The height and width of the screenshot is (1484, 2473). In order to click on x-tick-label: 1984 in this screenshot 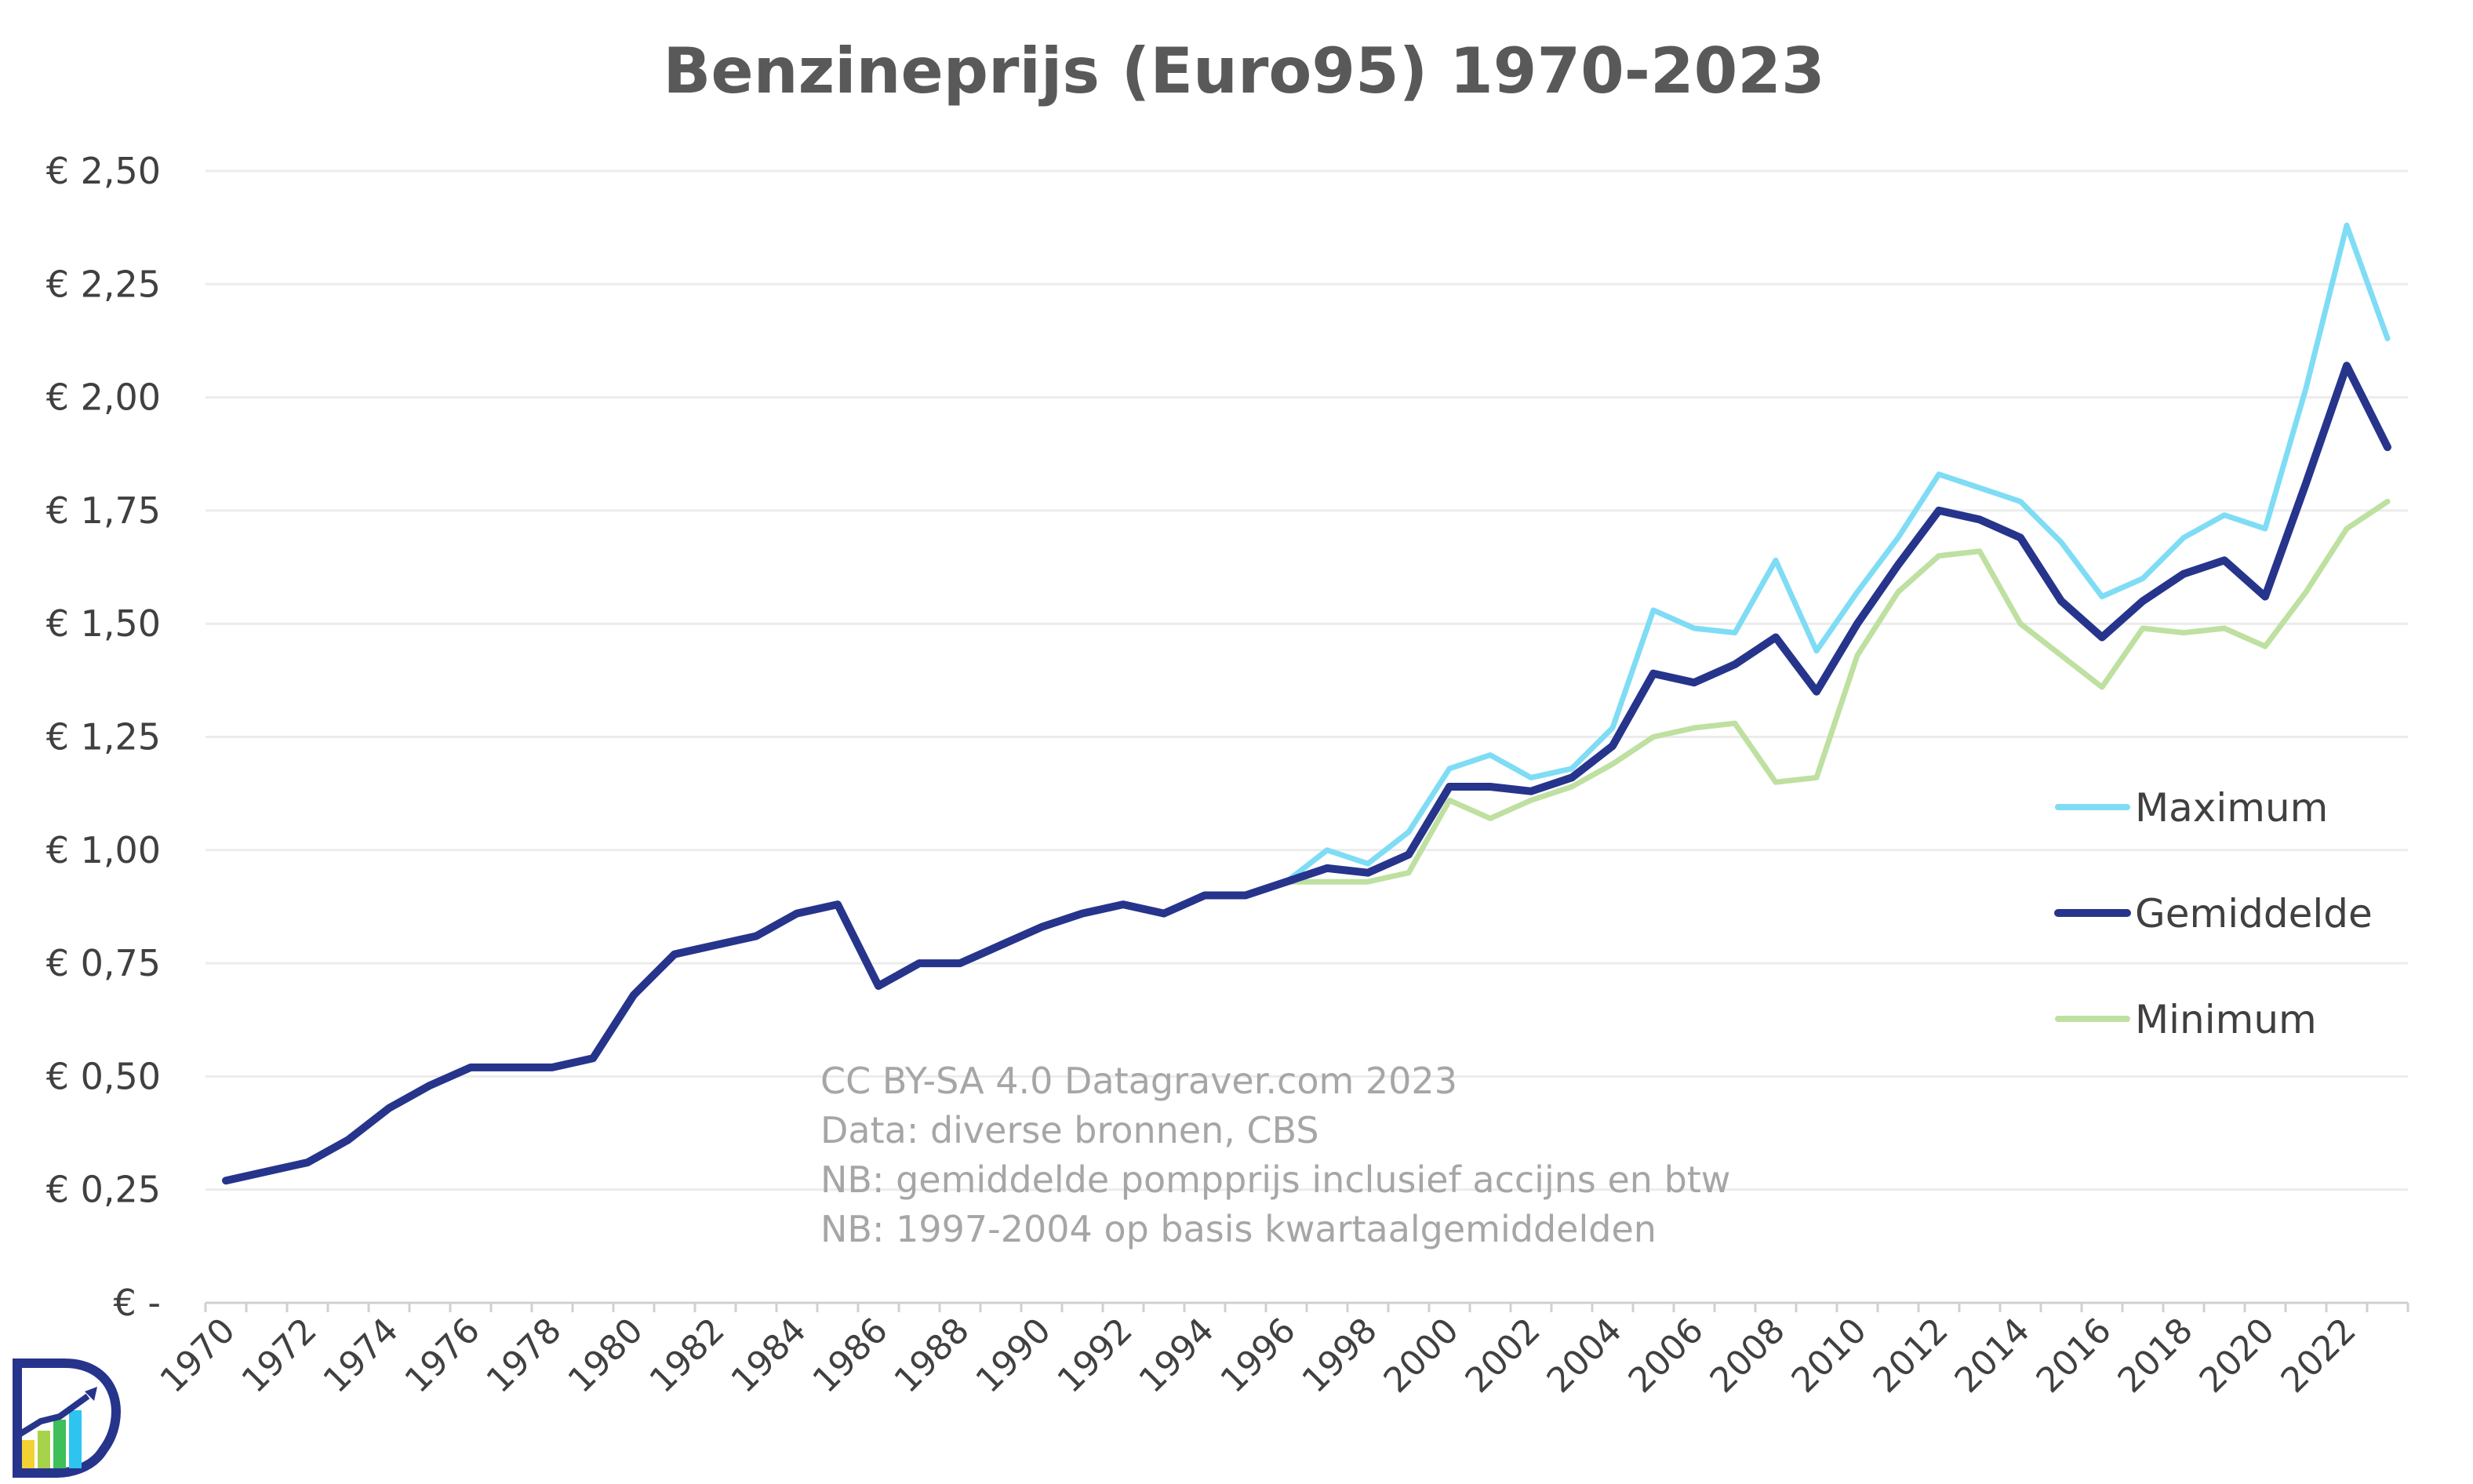, I will do `click(769, 1356)`.